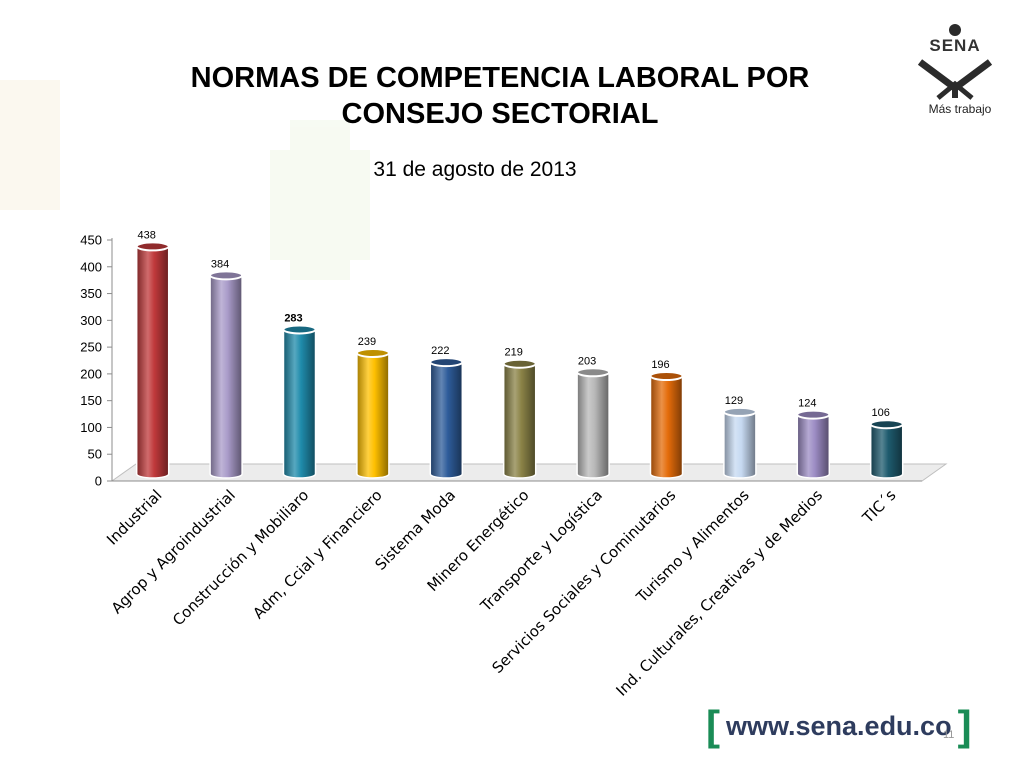 The image size is (1024, 768). What do you see at coordinates (955, 45) in the screenshot?
I see `logo-name: SENA` at bounding box center [955, 45].